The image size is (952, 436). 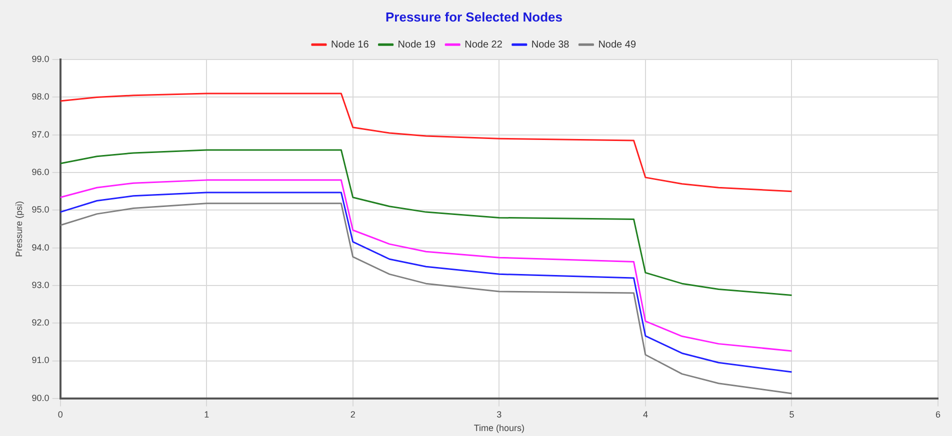 I want to click on y-tick-label: 91.0, so click(x=41, y=360).